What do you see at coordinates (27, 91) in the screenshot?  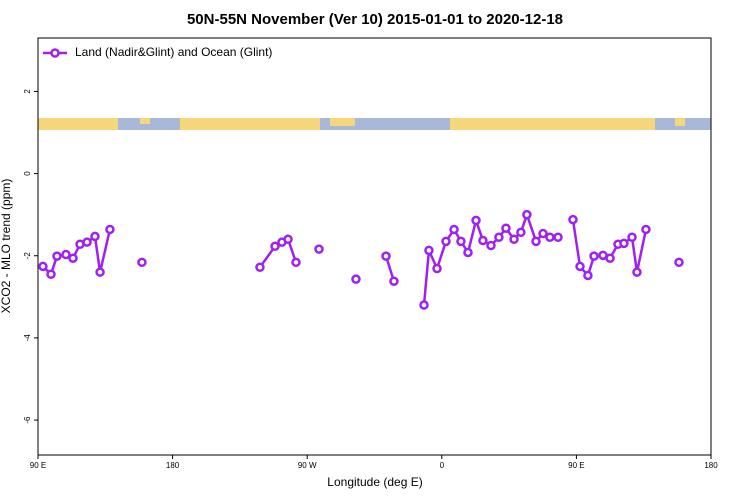 I see `y-tick-label: 2` at bounding box center [27, 91].